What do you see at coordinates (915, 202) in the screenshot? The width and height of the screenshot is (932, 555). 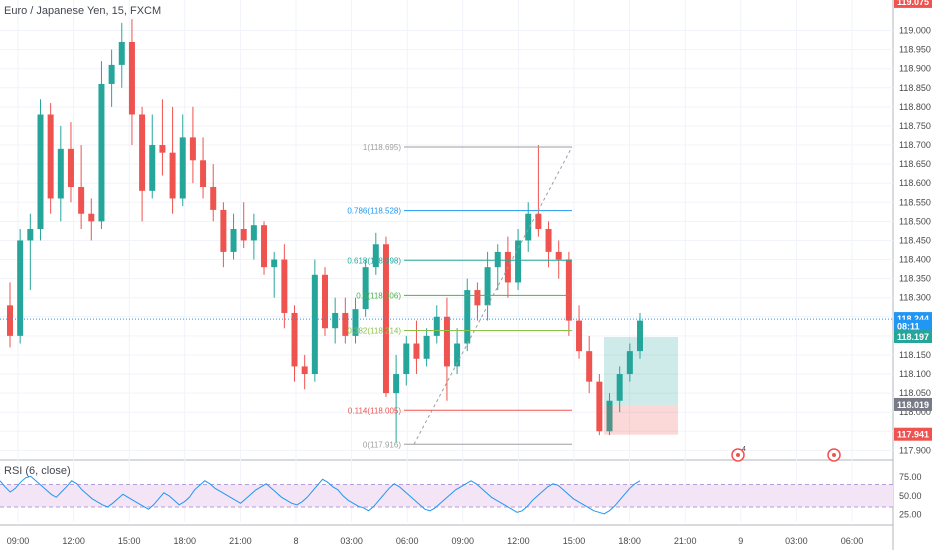 I see `price-tick-label: 118.550` at bounding box center [915, 202].